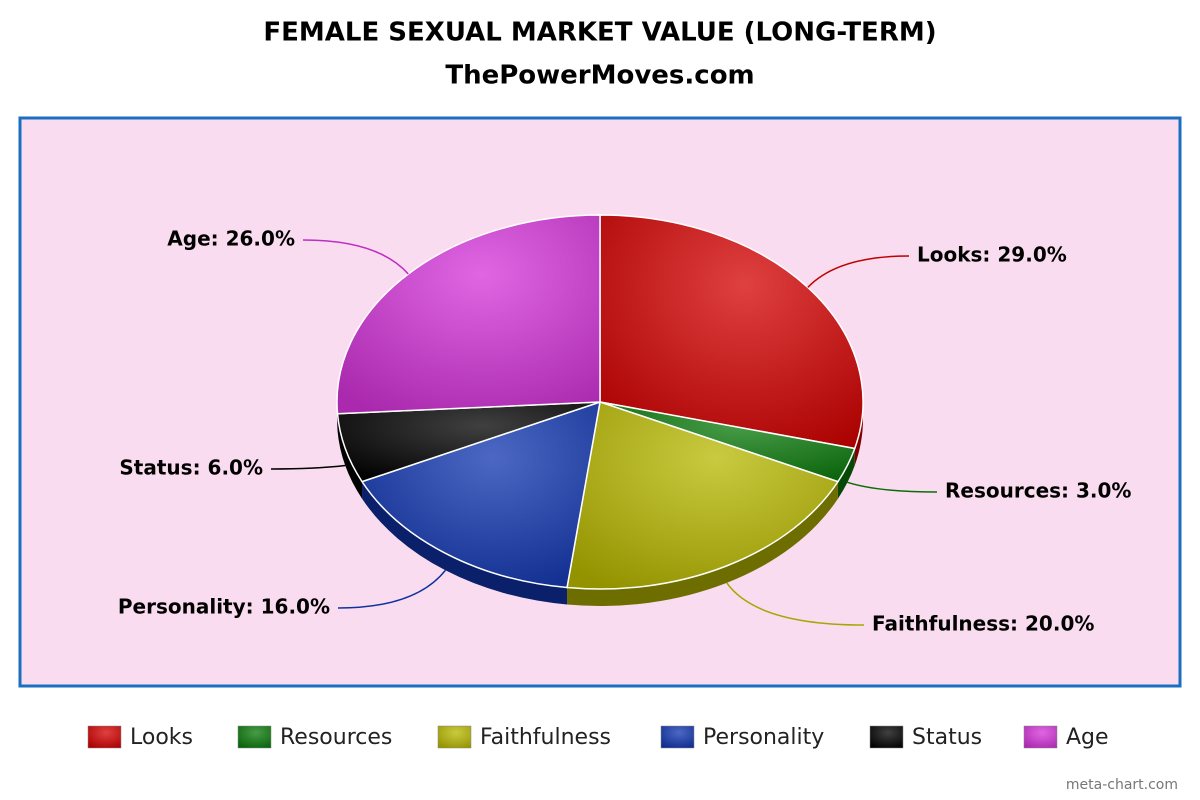 The width and height of the screenshot is (1200, 800). What do you see at coordinates (1038, 491) in the screenshot?
I see `data-label: Resources: 3.0%` at bounding box center [1038, 491].